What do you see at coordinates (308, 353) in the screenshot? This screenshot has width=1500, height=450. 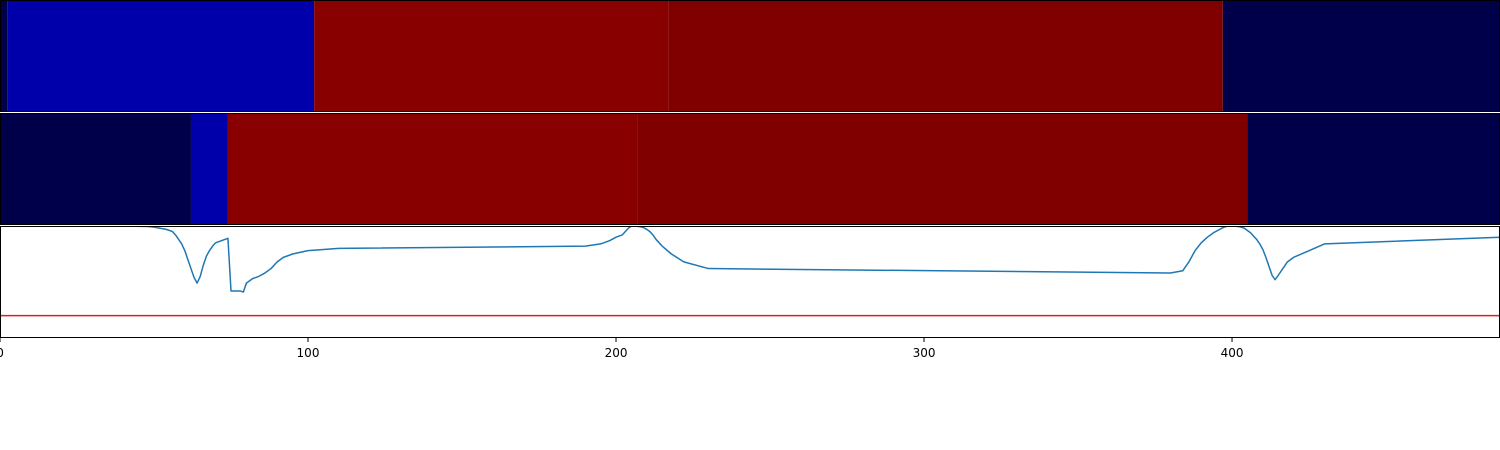 I see `x-tick-label: 100` at bounding box center [308, 353].